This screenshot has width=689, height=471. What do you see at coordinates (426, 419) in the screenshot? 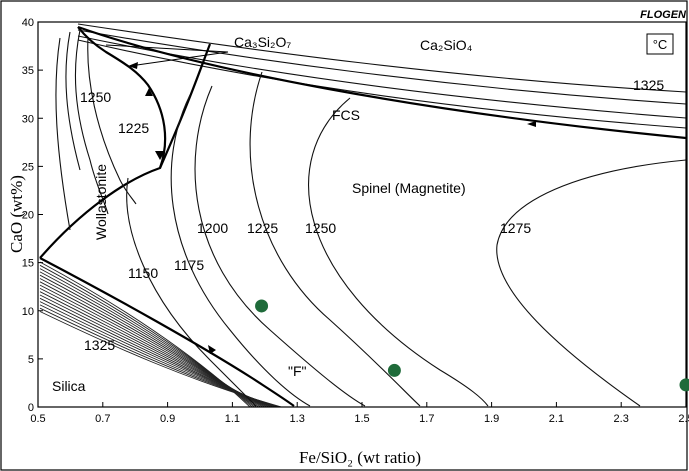
I see `x-tick-label: 1.7` at bounding box center [426, 419].